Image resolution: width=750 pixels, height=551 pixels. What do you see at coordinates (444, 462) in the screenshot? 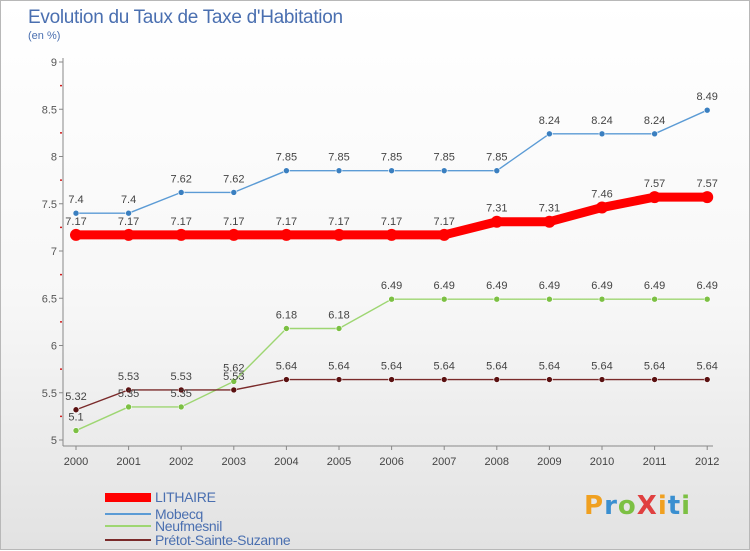
I see `x-tick-label: 2007` at bounding box center [444, 462].